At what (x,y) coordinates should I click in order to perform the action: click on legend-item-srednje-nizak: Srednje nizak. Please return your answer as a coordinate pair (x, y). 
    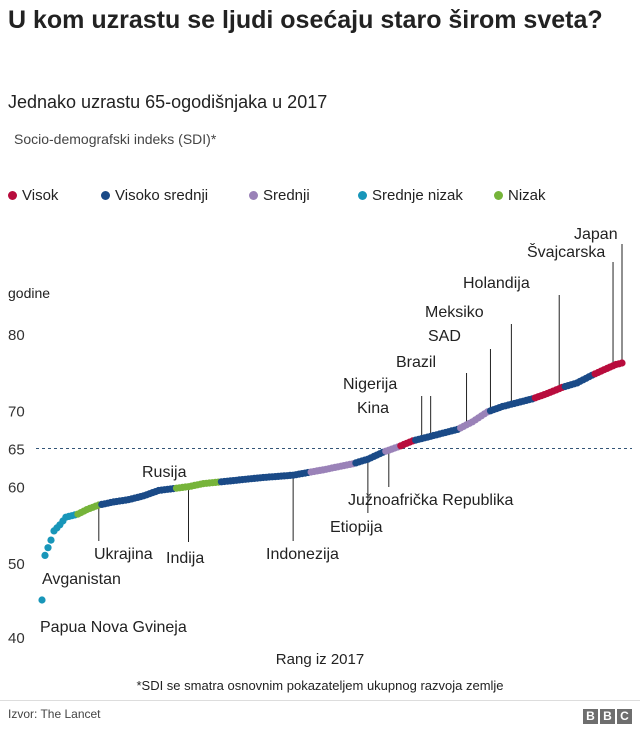
    Looking at the image, I should click on (410, 195).